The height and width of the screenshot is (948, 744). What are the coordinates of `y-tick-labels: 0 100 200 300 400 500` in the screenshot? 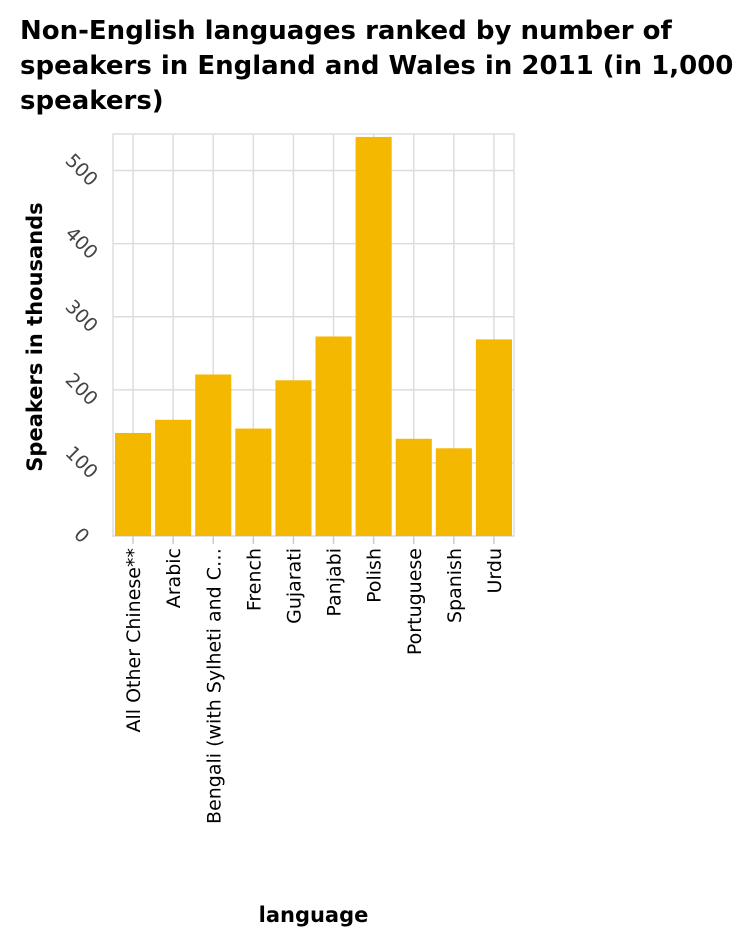 It's located at (81, 349).